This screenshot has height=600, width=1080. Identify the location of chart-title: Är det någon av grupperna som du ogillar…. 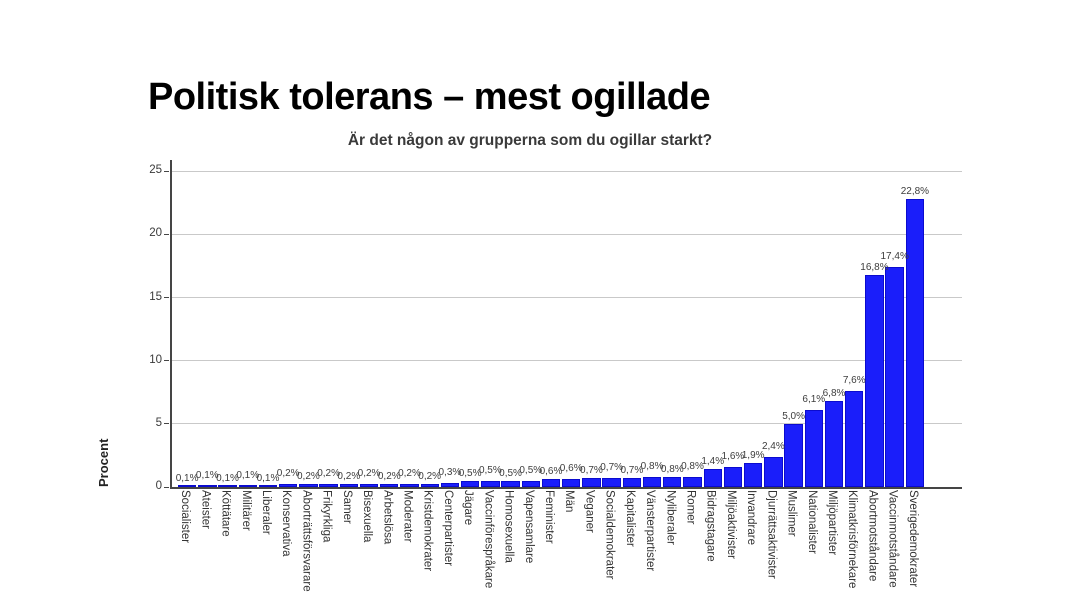
(530, 140).